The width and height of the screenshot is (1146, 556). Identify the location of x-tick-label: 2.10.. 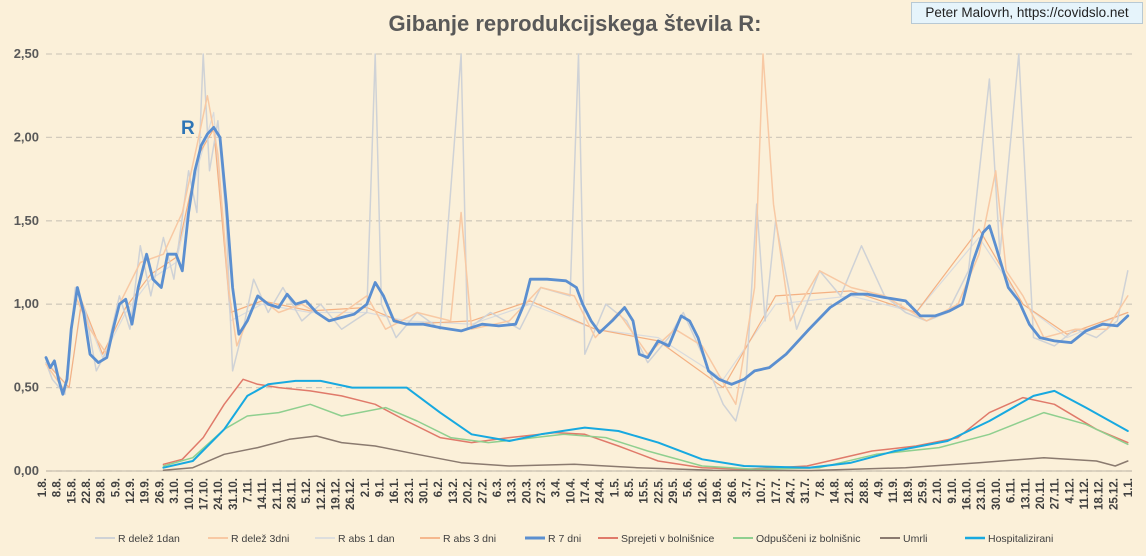
(938, 491).